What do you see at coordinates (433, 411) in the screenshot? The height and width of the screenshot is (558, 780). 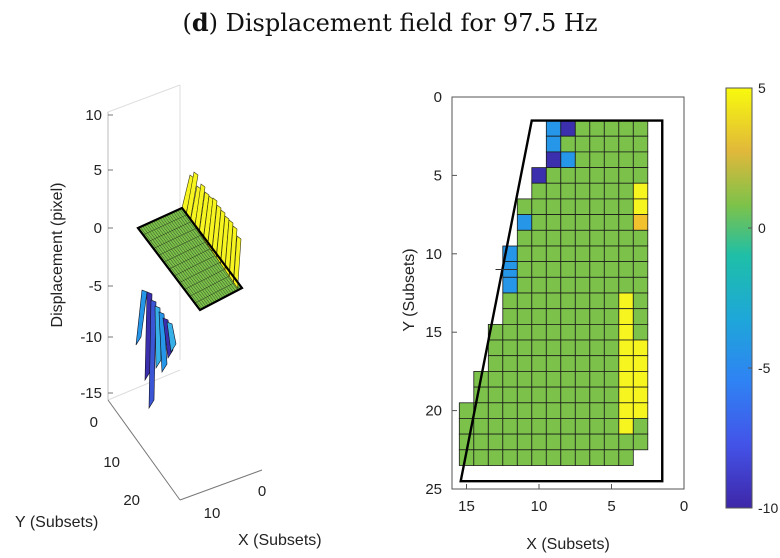 I see `y-tick-label: 20` at bounding box center [433, 411].